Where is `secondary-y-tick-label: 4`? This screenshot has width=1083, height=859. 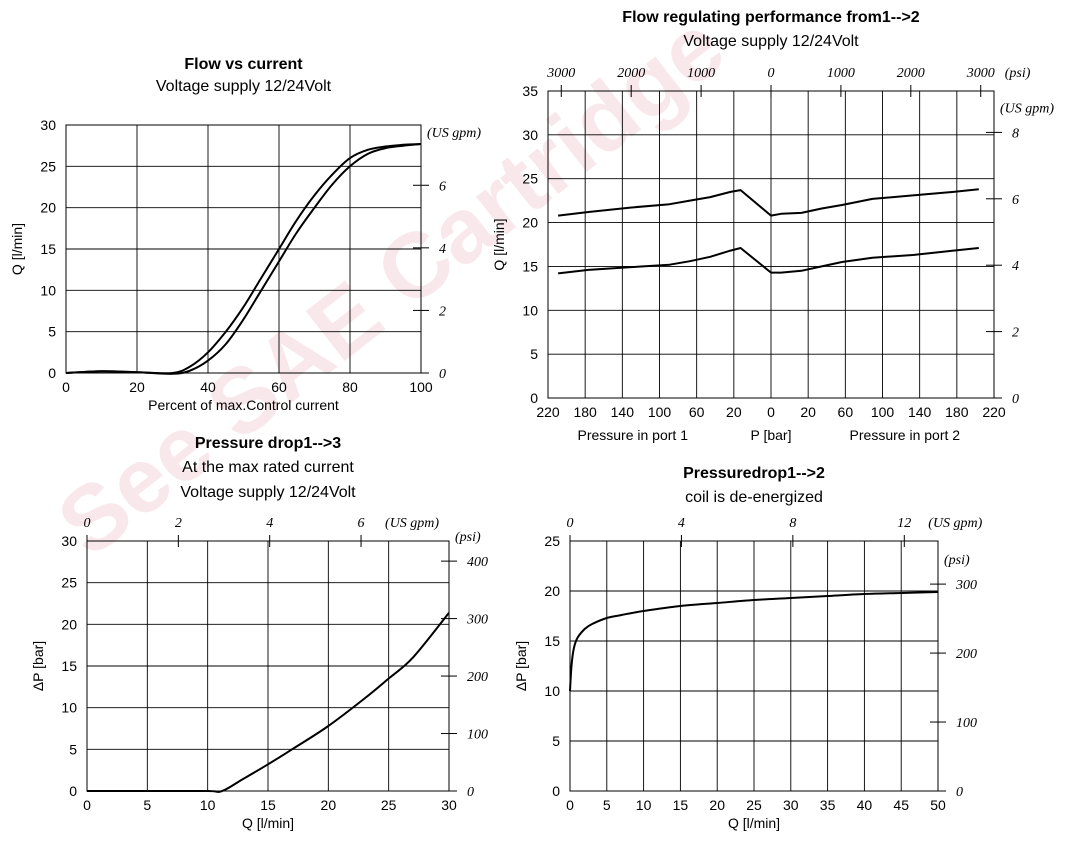
secondary-y-tick-label: 4 is located at coordinates (1015, 266).